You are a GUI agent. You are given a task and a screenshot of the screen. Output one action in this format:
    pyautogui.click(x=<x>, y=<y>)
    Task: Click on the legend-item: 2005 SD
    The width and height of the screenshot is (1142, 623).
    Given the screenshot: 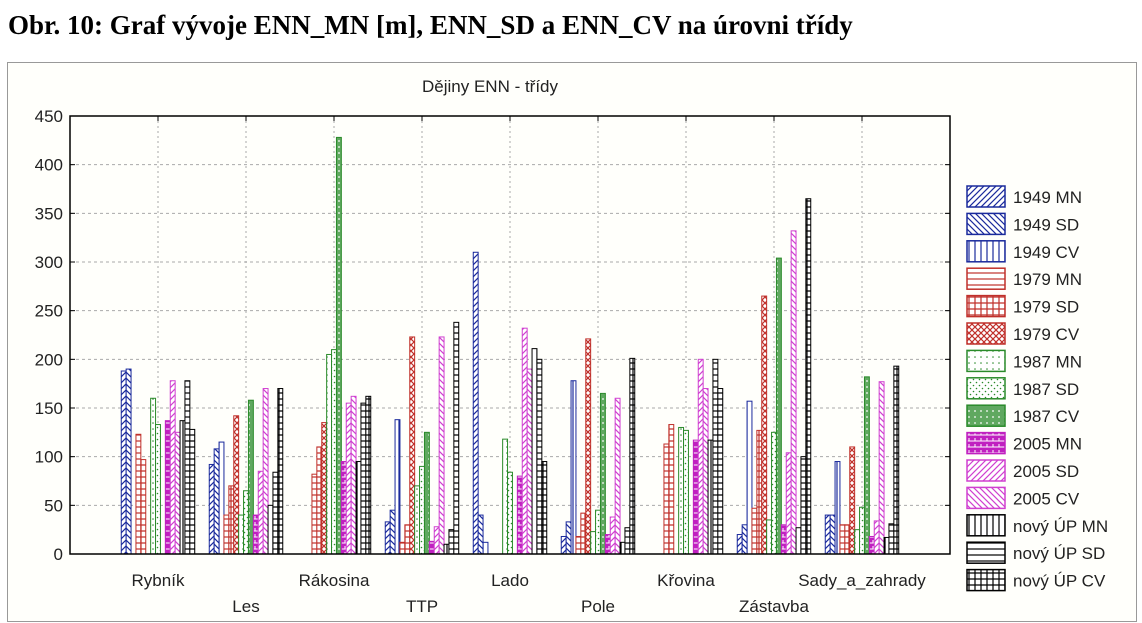 What is the action you would take?
    pyautogui.click(x=1022, y=470)
    